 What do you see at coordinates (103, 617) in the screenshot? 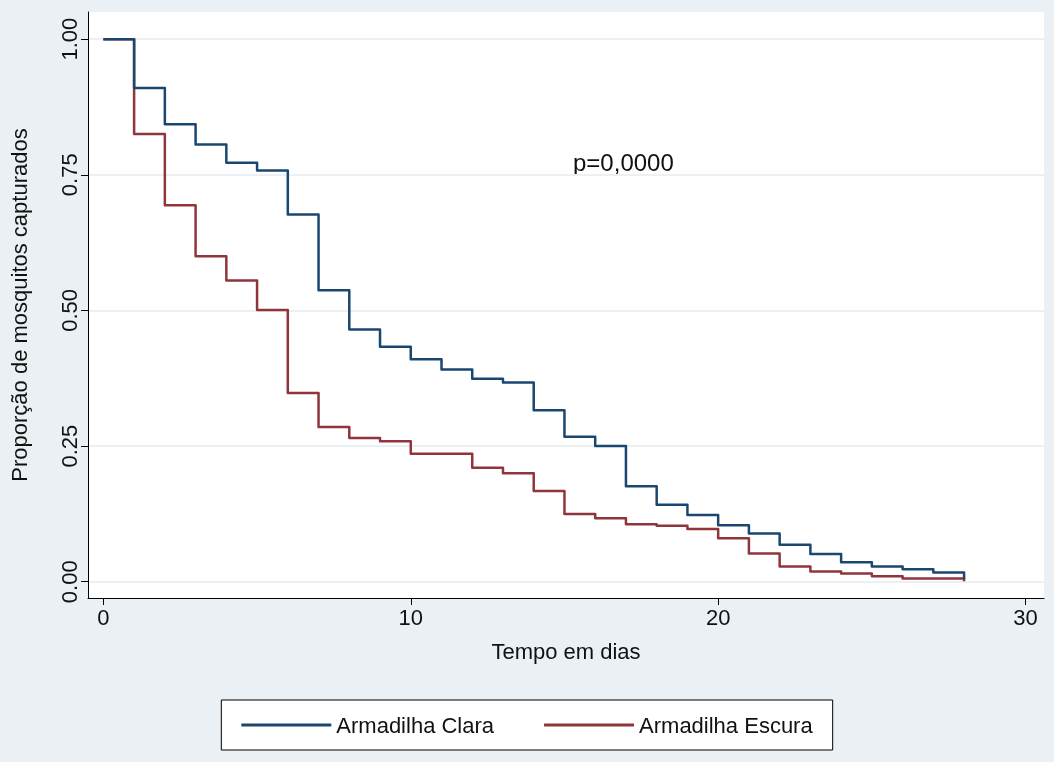
I see `x-tick-label: 0` at bounding box center [103, 617].